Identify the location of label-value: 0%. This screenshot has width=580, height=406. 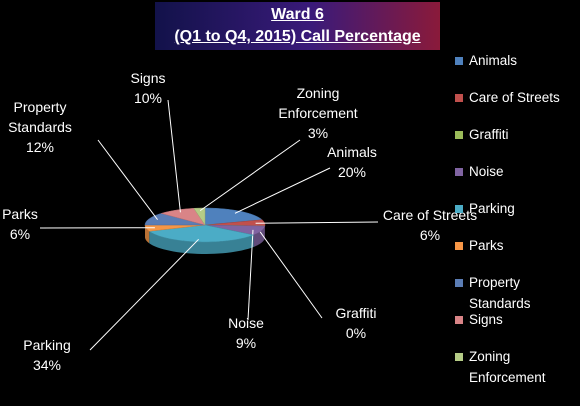
(356, 333).